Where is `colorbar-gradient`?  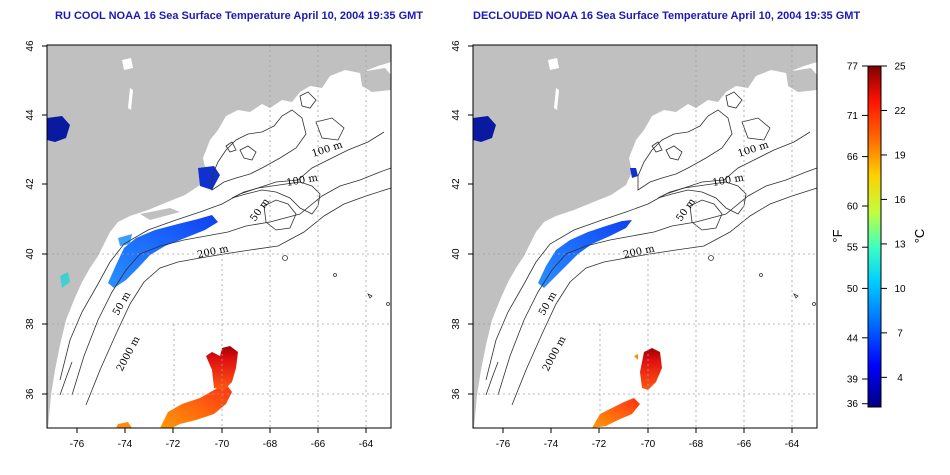
colorbar-gradient is located at coordinates (874, 236).